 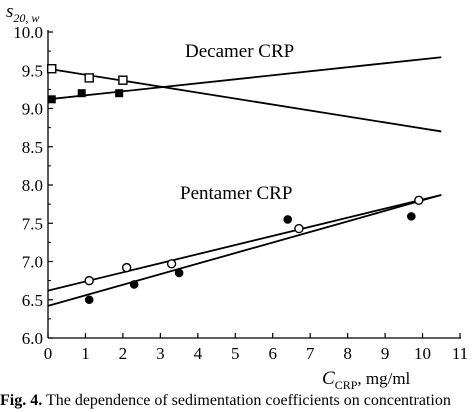 What do you see at coordinates (460, 353) in the screenshot?
I see `x-tick-label: 11` at bounding box center [460, 353].